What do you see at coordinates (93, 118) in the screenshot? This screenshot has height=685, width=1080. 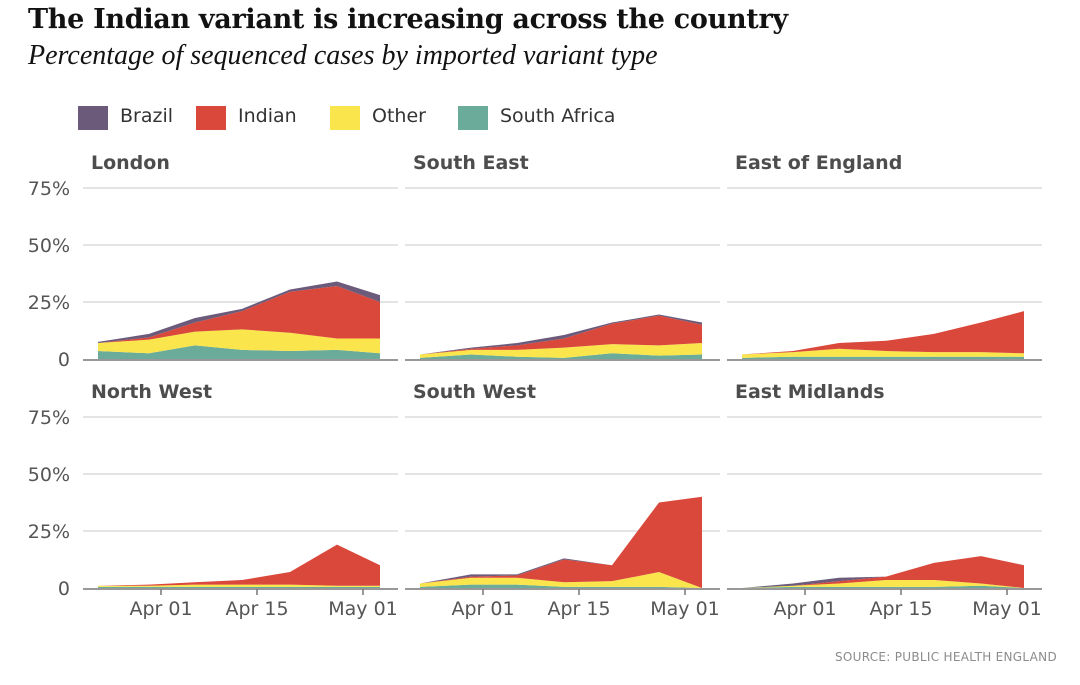 I see `brazil-swatch` at bounding box center [93, 118].